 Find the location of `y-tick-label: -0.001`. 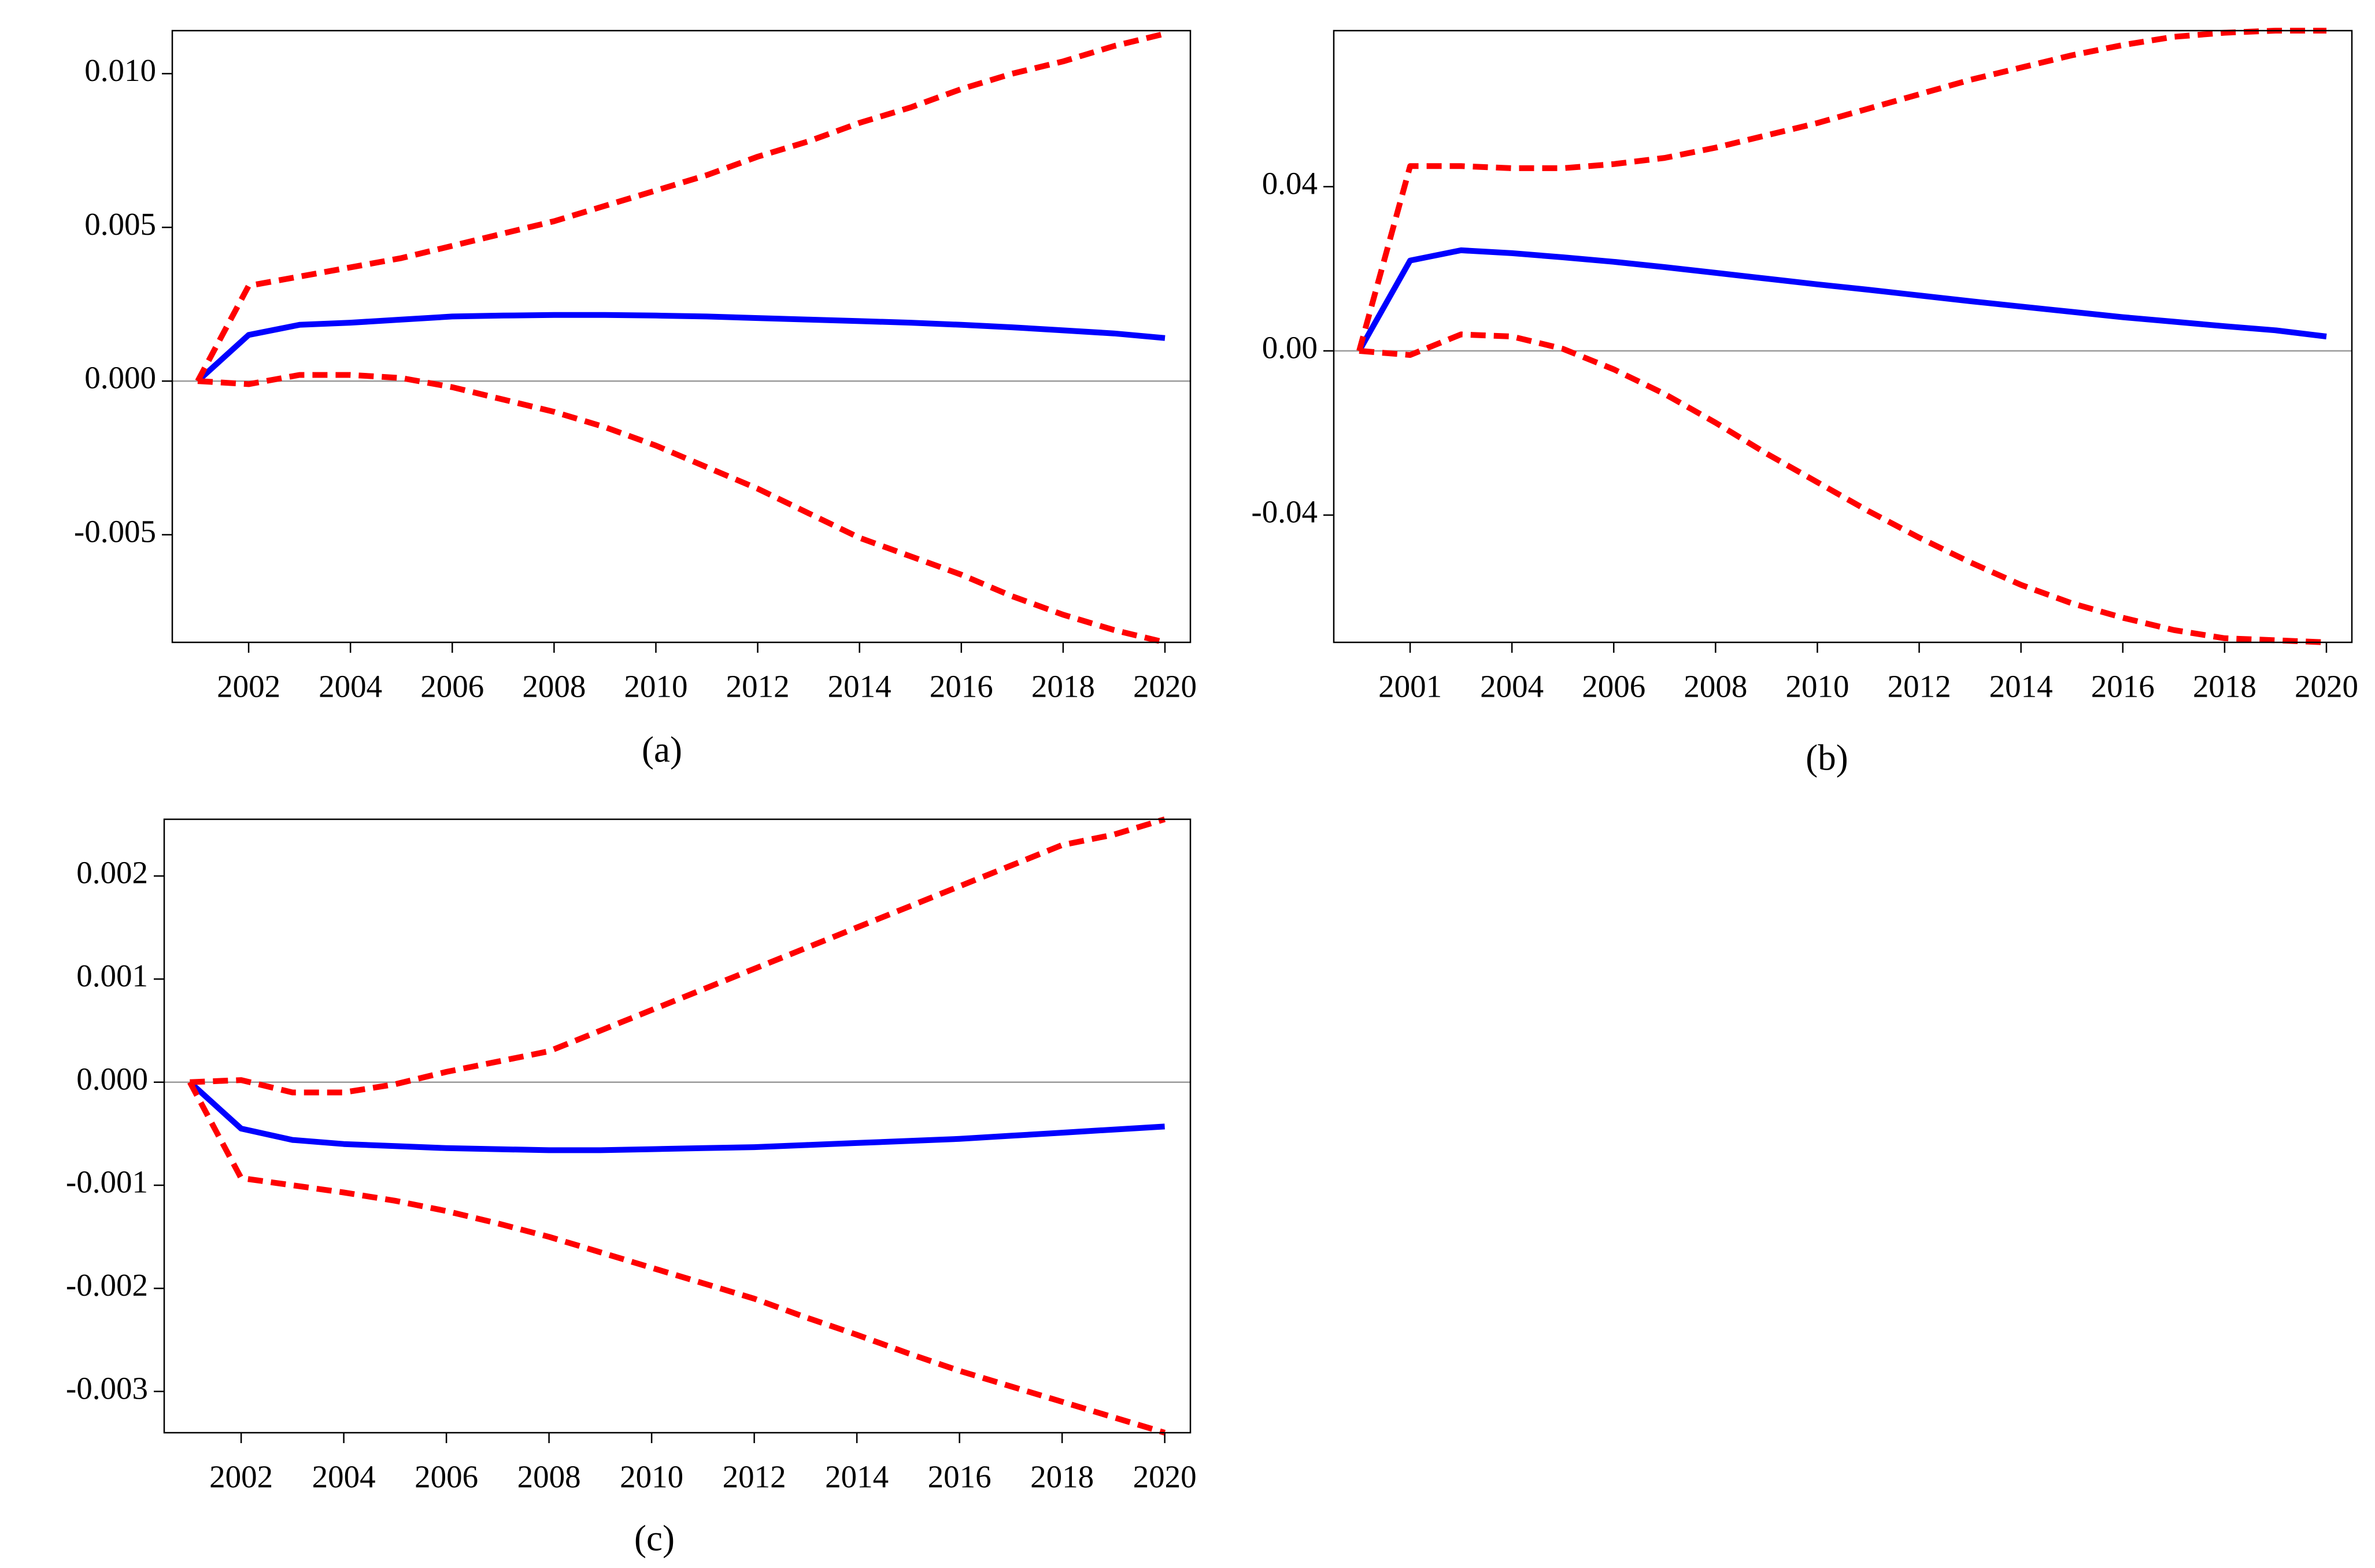

y-tick-label: -0.001 is located at coordinates (107, 1182).